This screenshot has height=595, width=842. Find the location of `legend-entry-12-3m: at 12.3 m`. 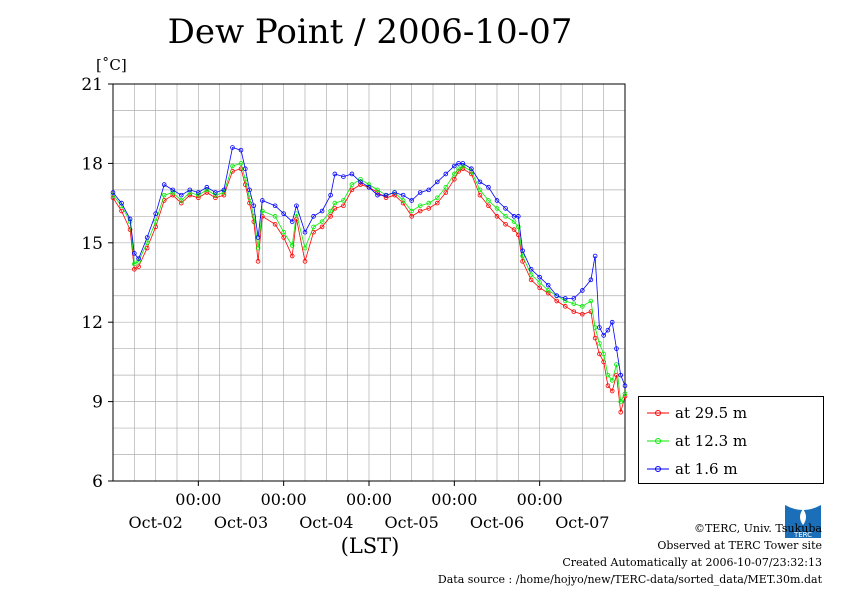

legend-entry-12-3m: at 12.3 m is located at coordinates (697, 441).